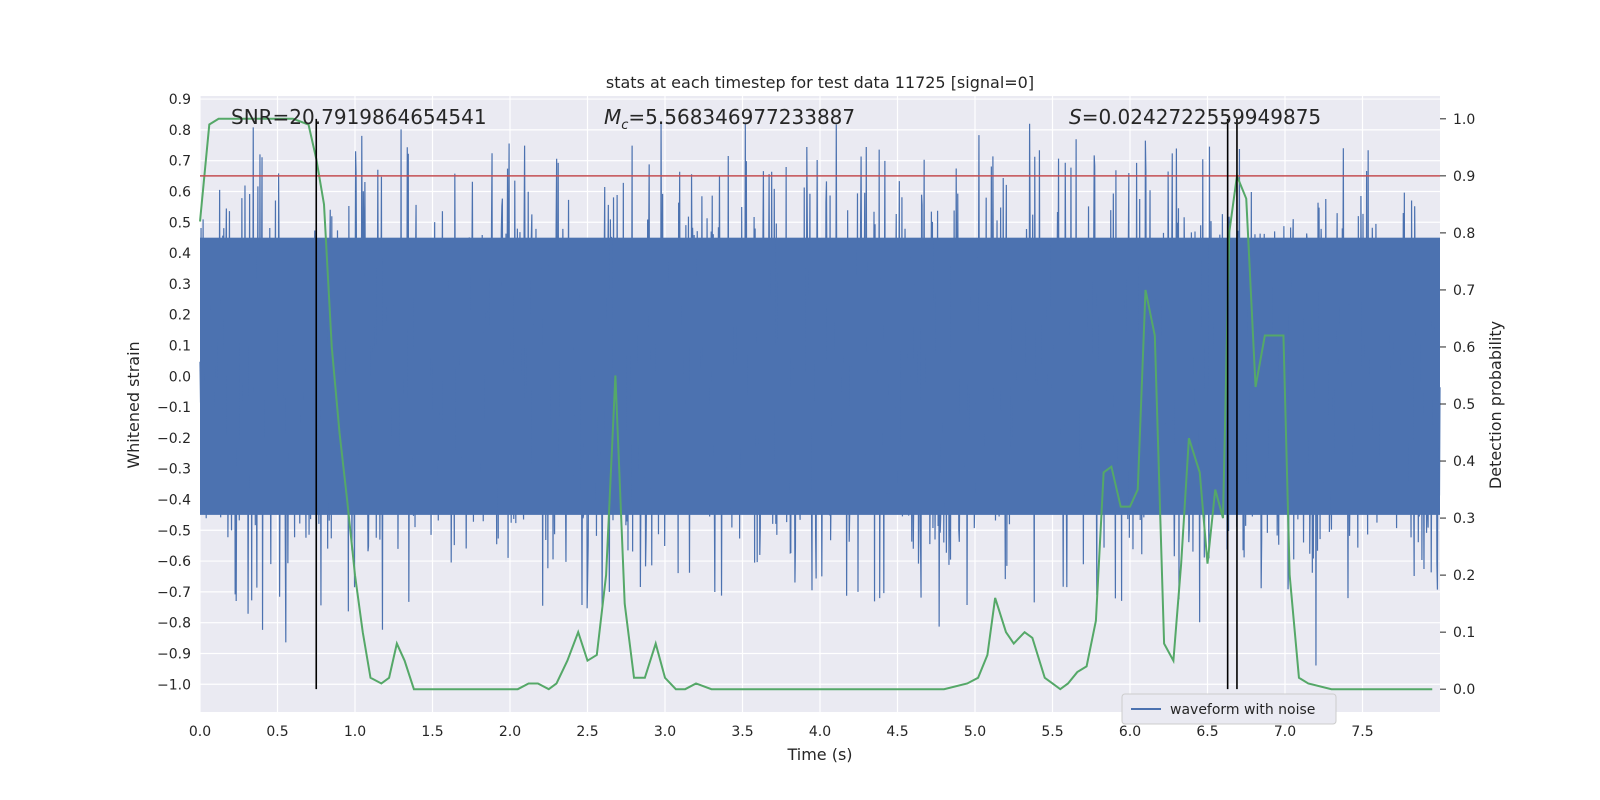  What do you see at coordinates (1464, 405) in the screenshot?
I see `y2-tick-label: 0.5` at bounding box center [1464, 405].